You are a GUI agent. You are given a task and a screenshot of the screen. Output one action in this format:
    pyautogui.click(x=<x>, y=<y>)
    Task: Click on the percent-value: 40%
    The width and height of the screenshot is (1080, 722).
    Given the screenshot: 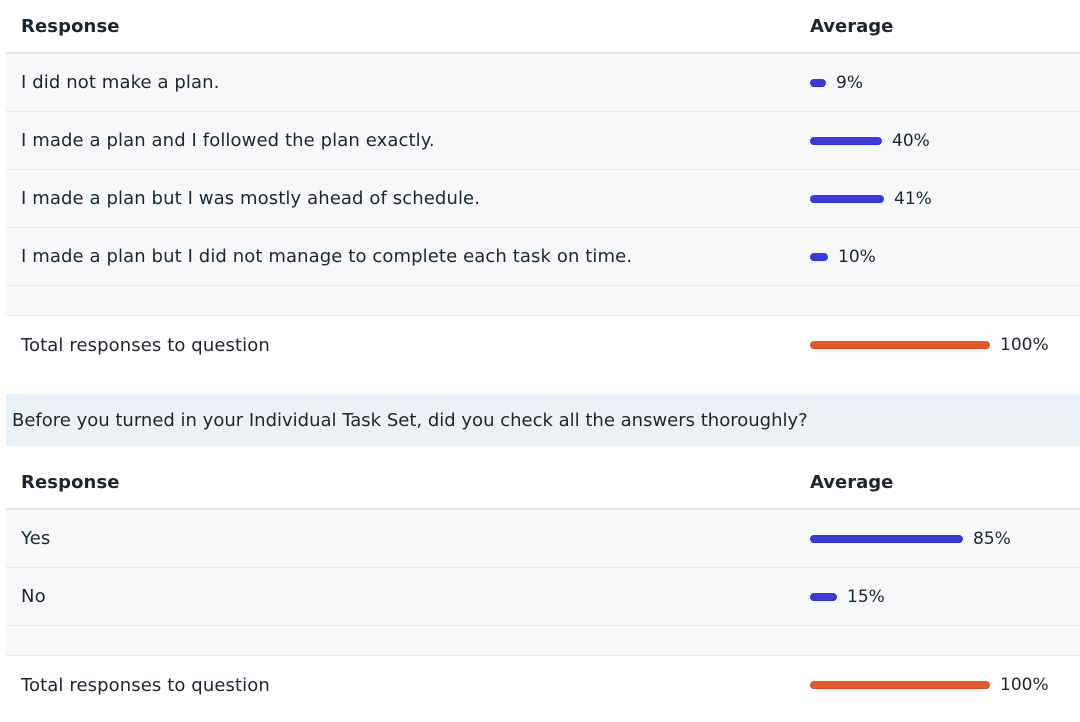 What is the action you would take?
    pyautogui.click(x=911, y=140)
    